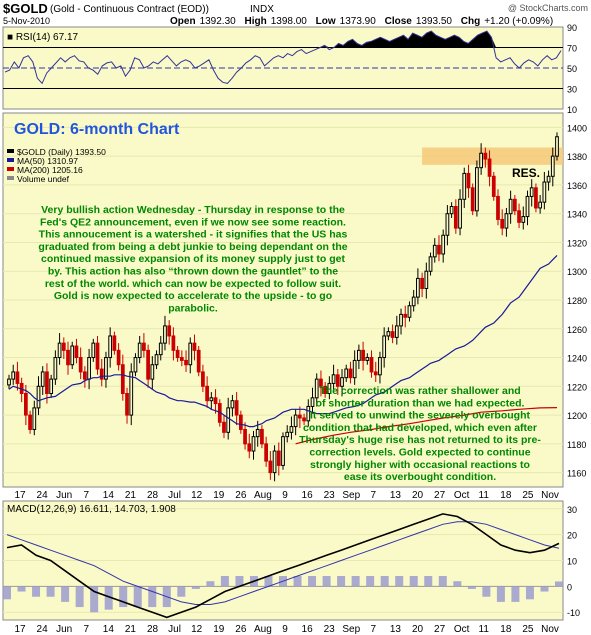  Describe the element at coordinates (289, 69) in the screenshot. I see `rsi-panel: ■ RSI(14) 67.17 90 70 50 30 10` at that location.